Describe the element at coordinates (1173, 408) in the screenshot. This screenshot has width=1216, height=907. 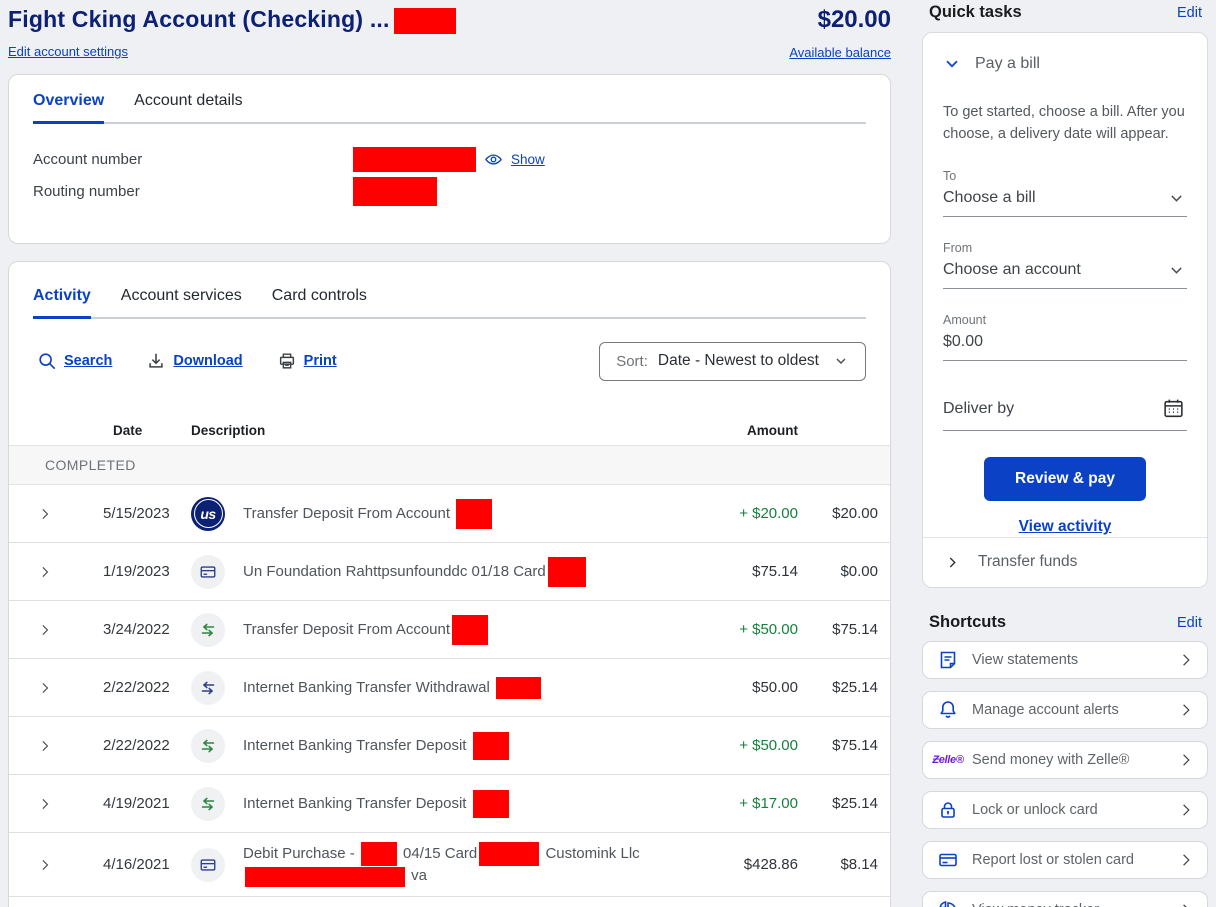
I see `calendar-icon` at that location.